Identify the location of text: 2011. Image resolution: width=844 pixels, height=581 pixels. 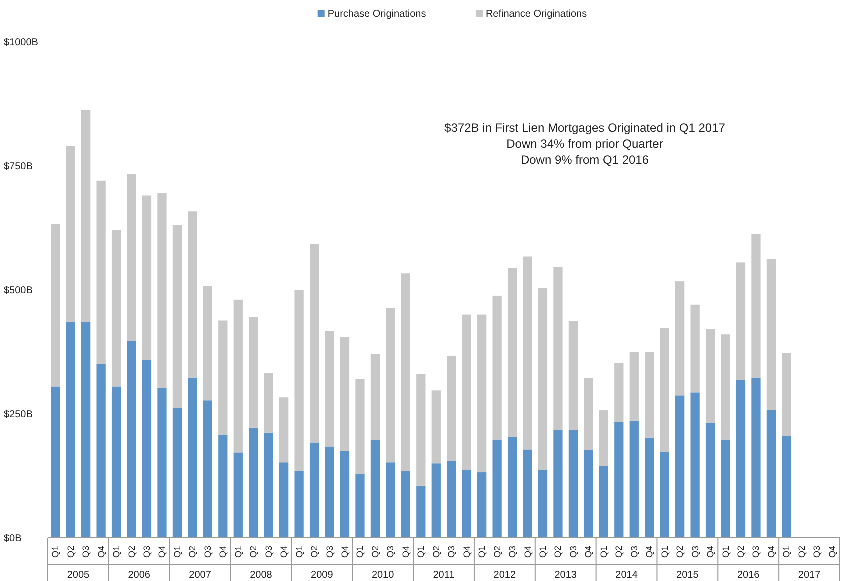
(444, 575).